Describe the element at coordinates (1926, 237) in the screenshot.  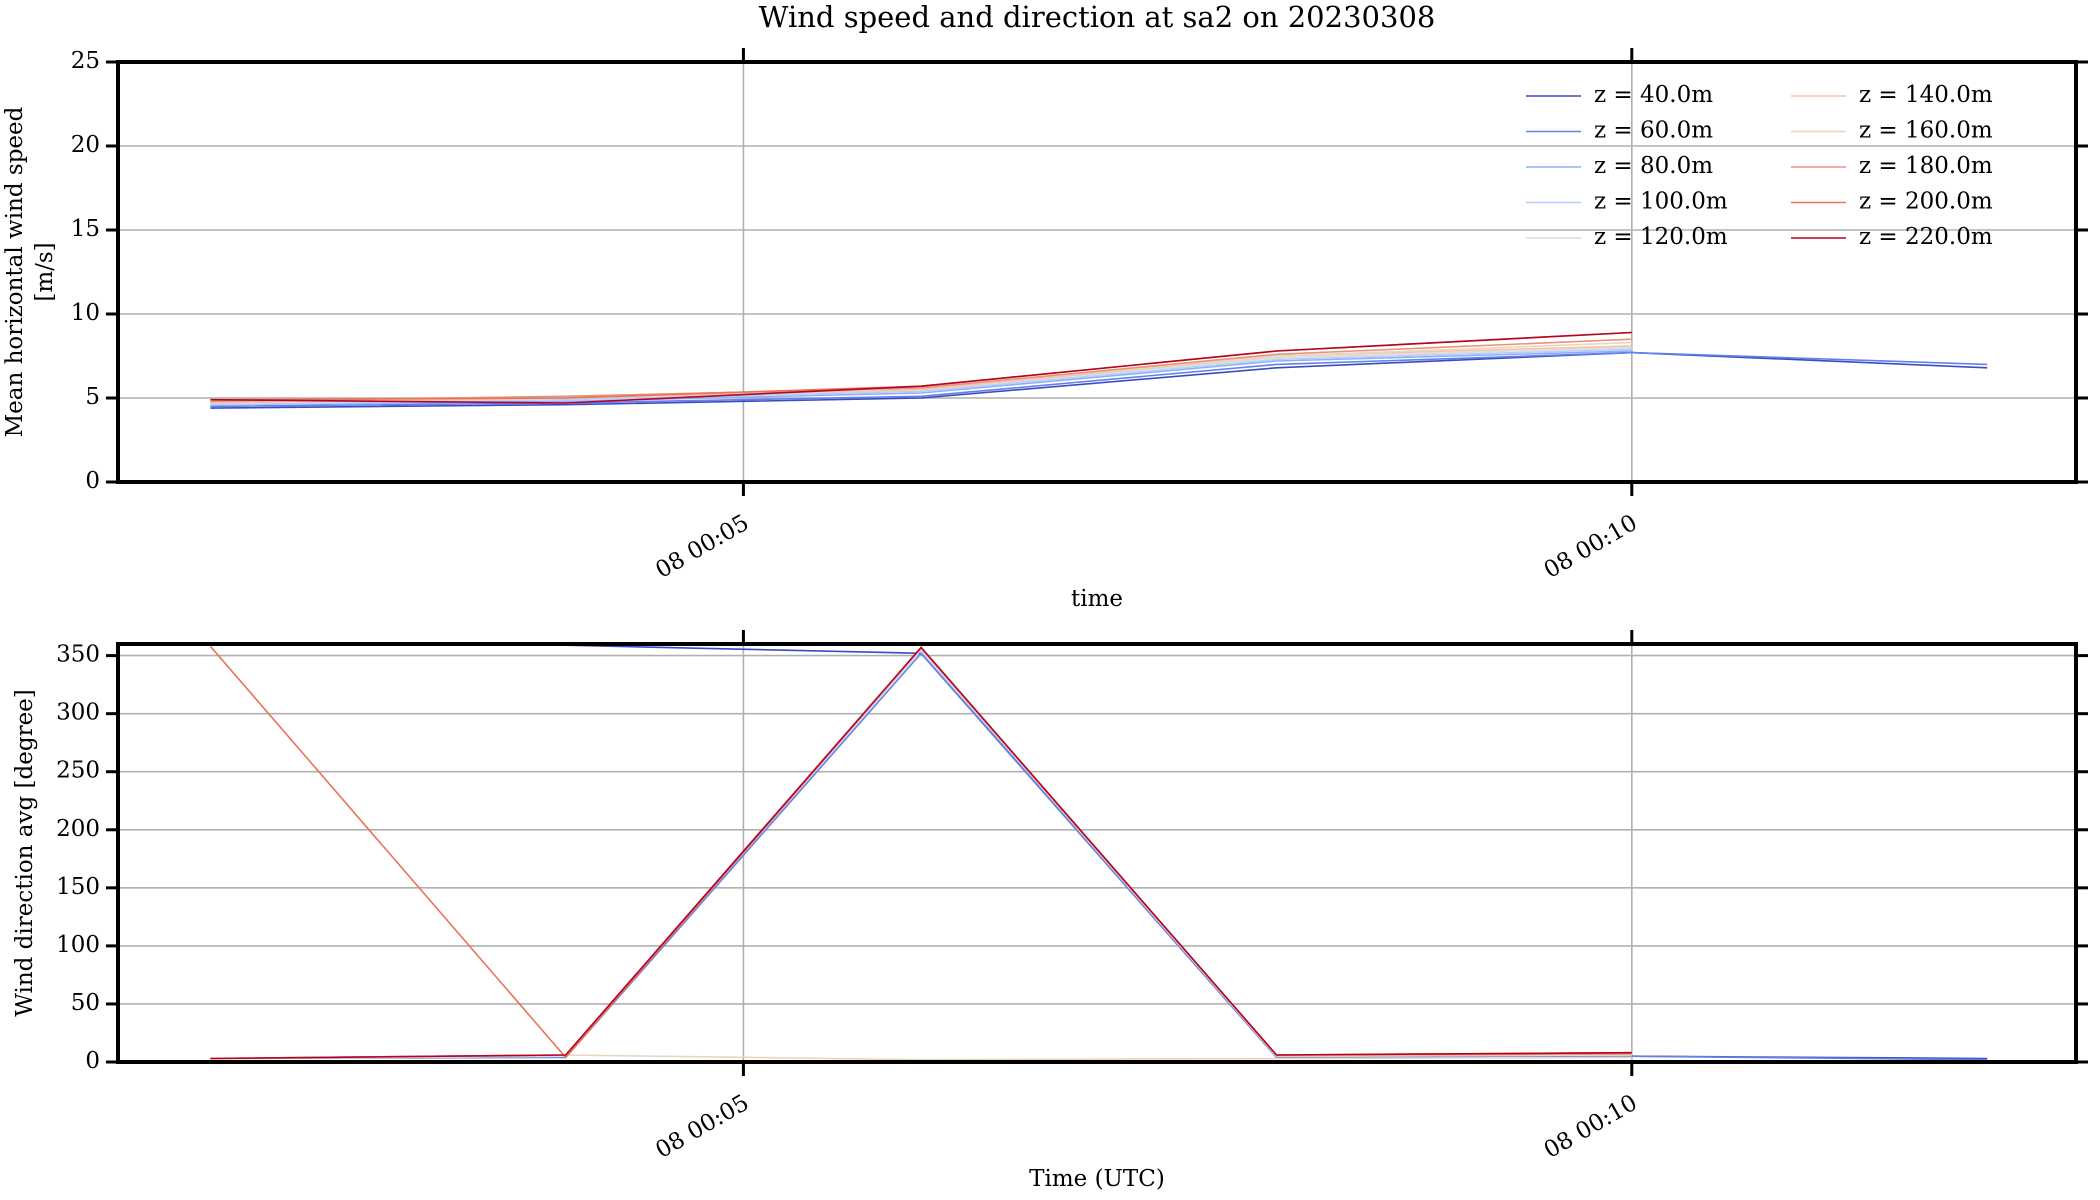
I see `legend-label: z = 220.0m` at that location.